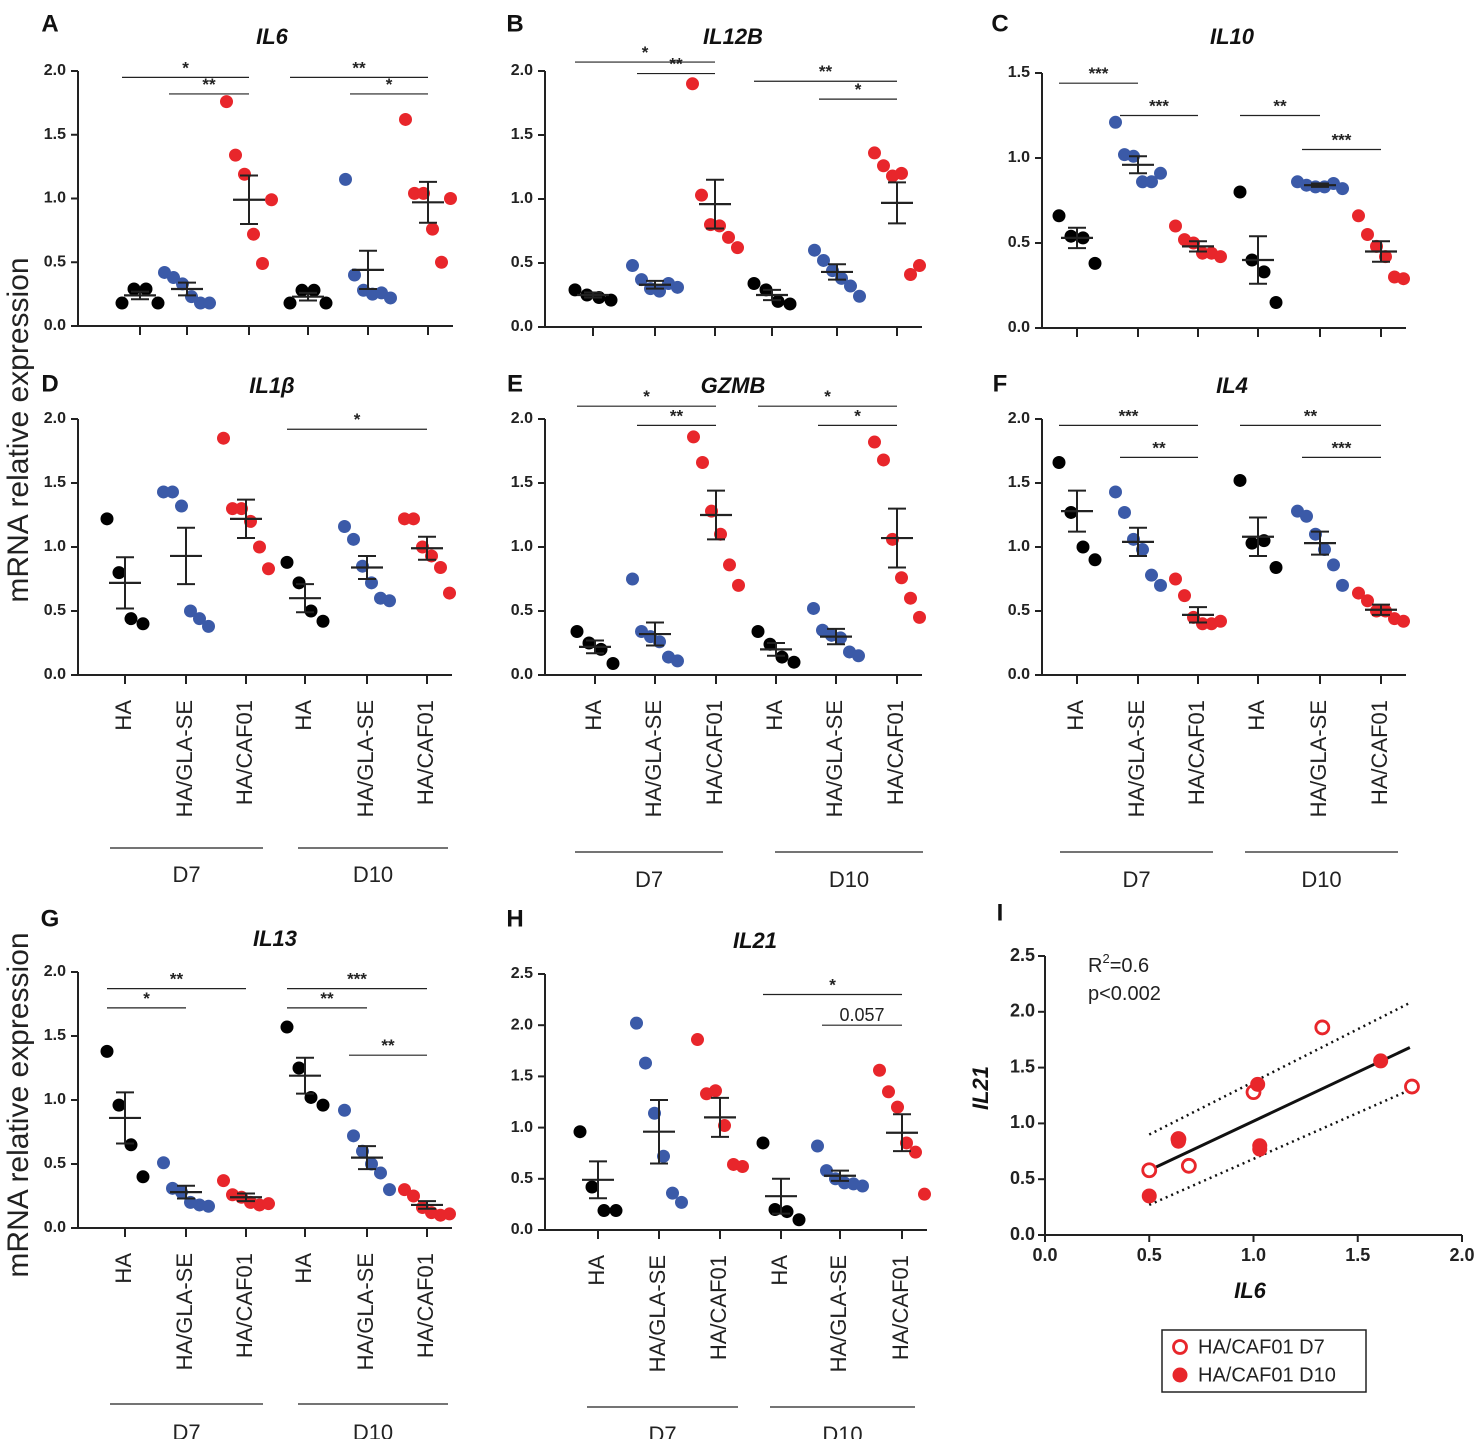 The height and width of the screenshot is (1439, 1476). Describe the element at coordinates (271, 385) in the screenshot. I see `panel-title: IL1β` at that location.